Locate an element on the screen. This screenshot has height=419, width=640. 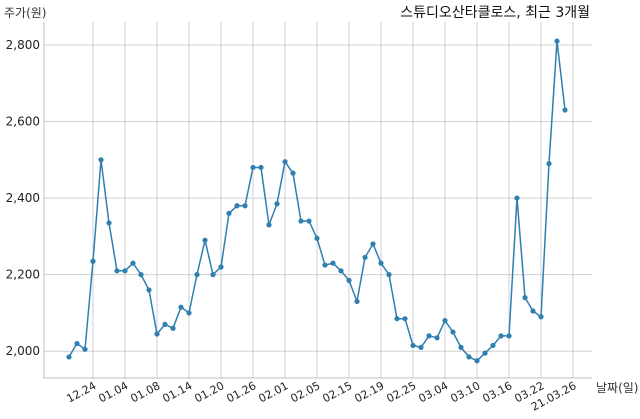
y-tick-label: 2,000 is located at coordinates (23, 351).